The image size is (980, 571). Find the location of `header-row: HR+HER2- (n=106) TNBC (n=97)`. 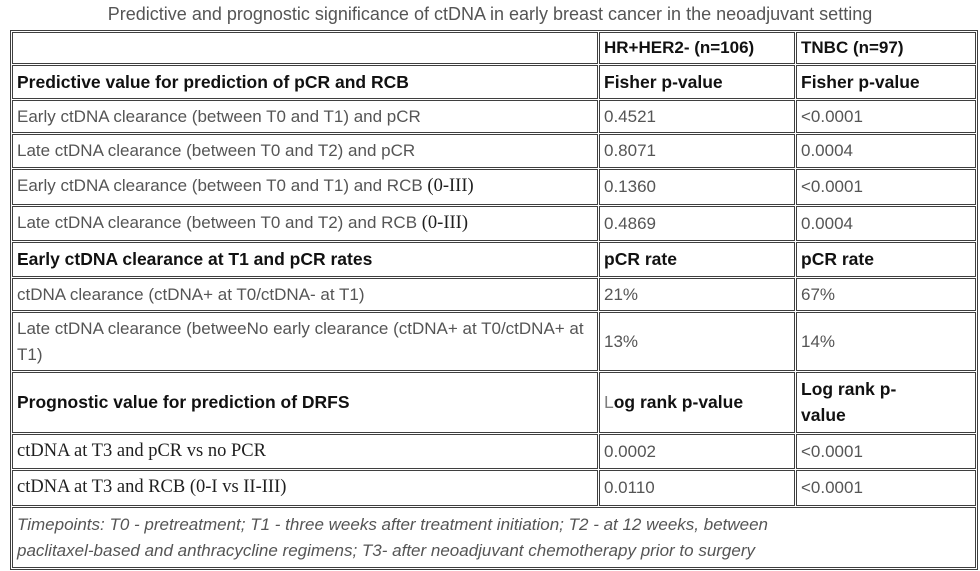

header-row: HR+HER2- (n=106) TNBC (n=97) is located at coordinates (494, 48).